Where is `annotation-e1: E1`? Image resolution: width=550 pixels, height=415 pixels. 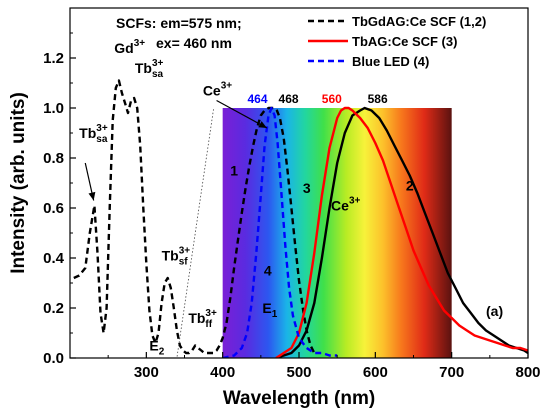
annotation-e1: E1 is located at coordinates (269, 310).